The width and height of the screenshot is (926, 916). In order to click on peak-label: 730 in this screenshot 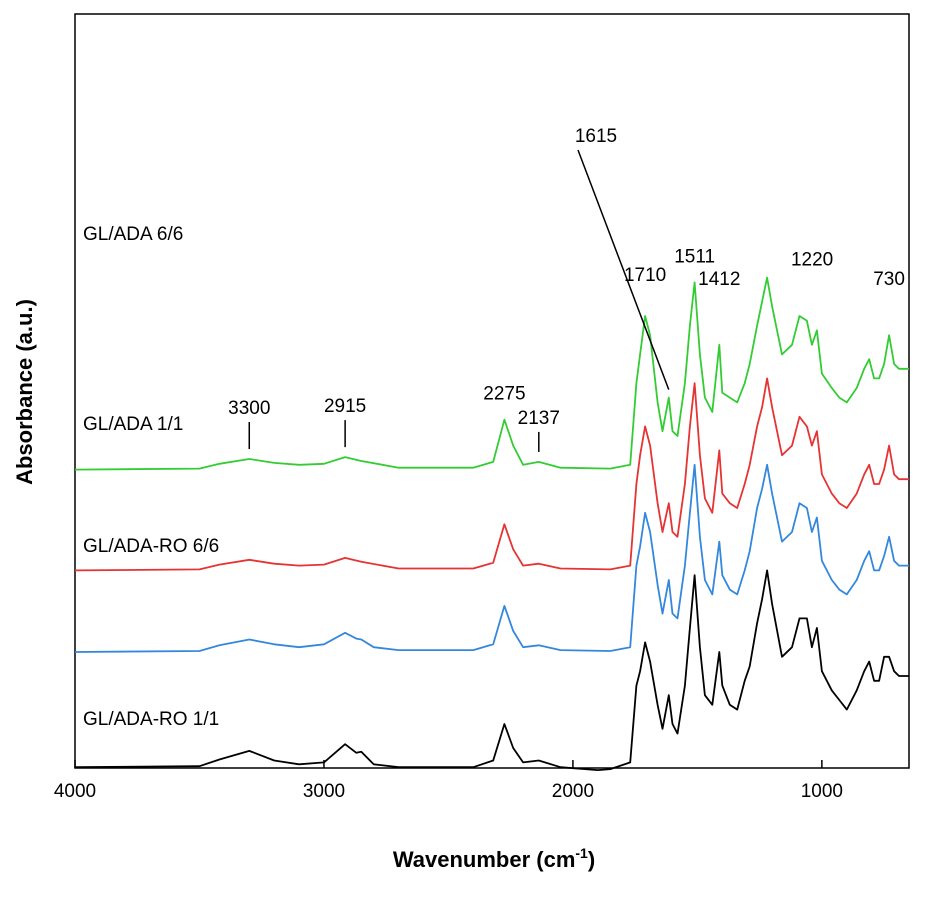, I will do `click(889, 279)`.